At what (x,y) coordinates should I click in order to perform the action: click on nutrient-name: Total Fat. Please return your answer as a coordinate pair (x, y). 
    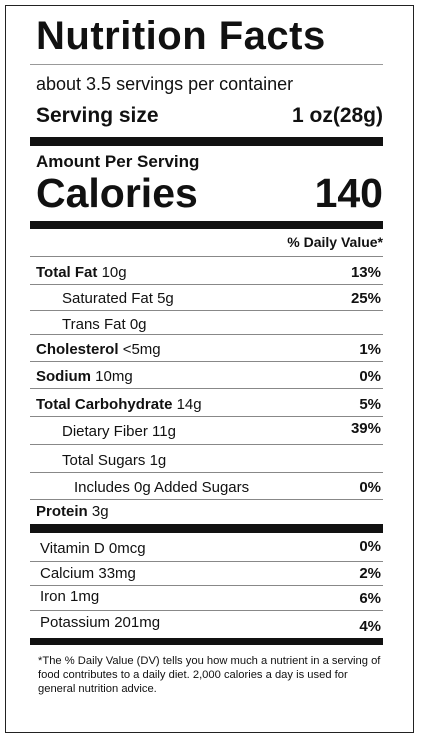
    Looking at the image, I should click on (67, 272).